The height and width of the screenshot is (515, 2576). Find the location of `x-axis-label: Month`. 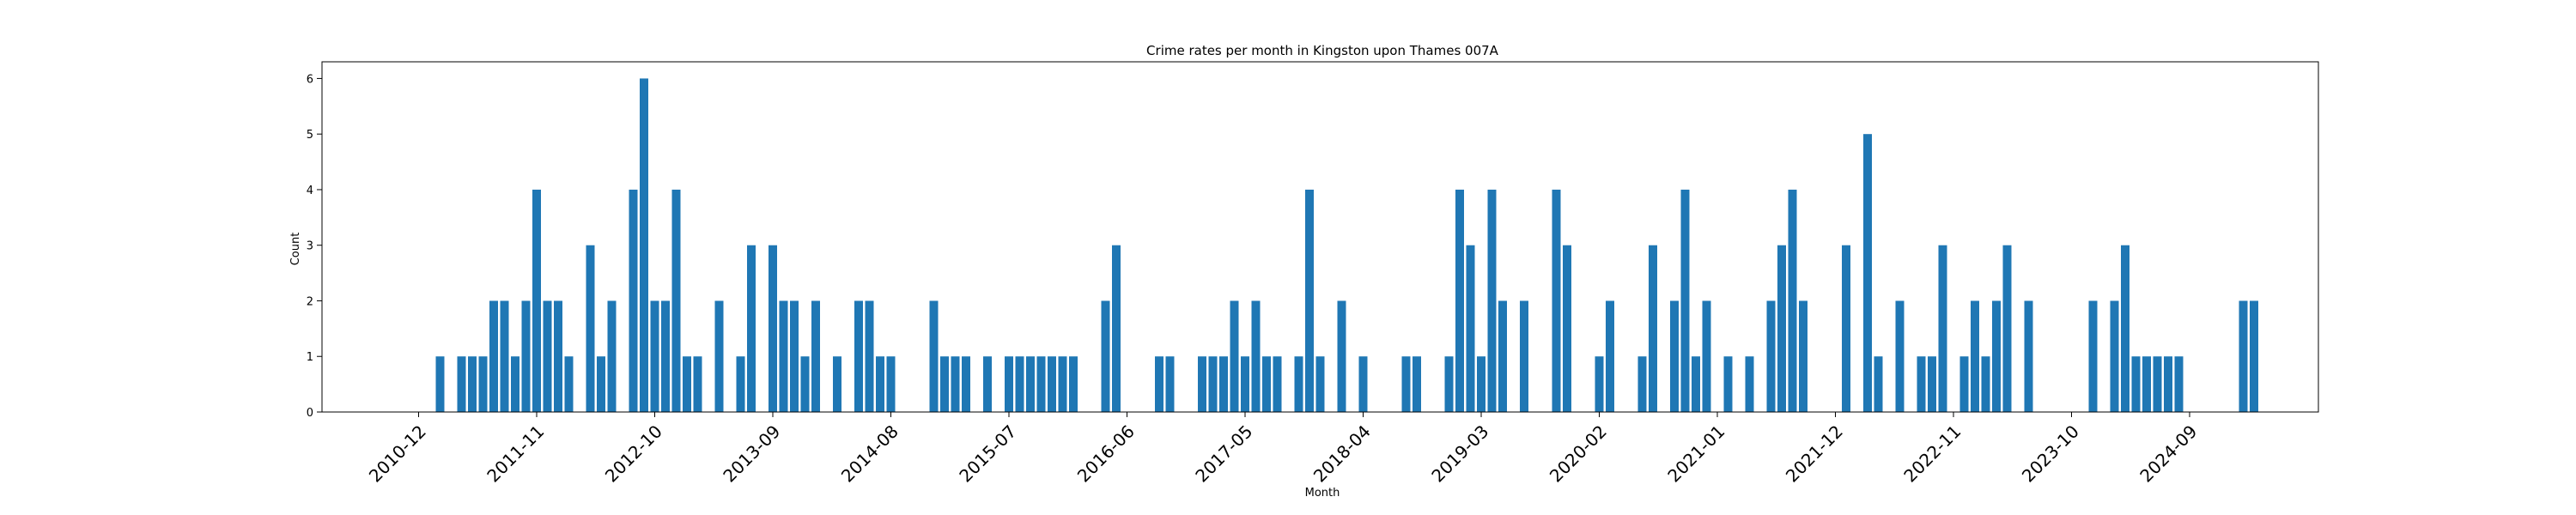

x-axis-label: Month is located at coordinates (1323, 493).